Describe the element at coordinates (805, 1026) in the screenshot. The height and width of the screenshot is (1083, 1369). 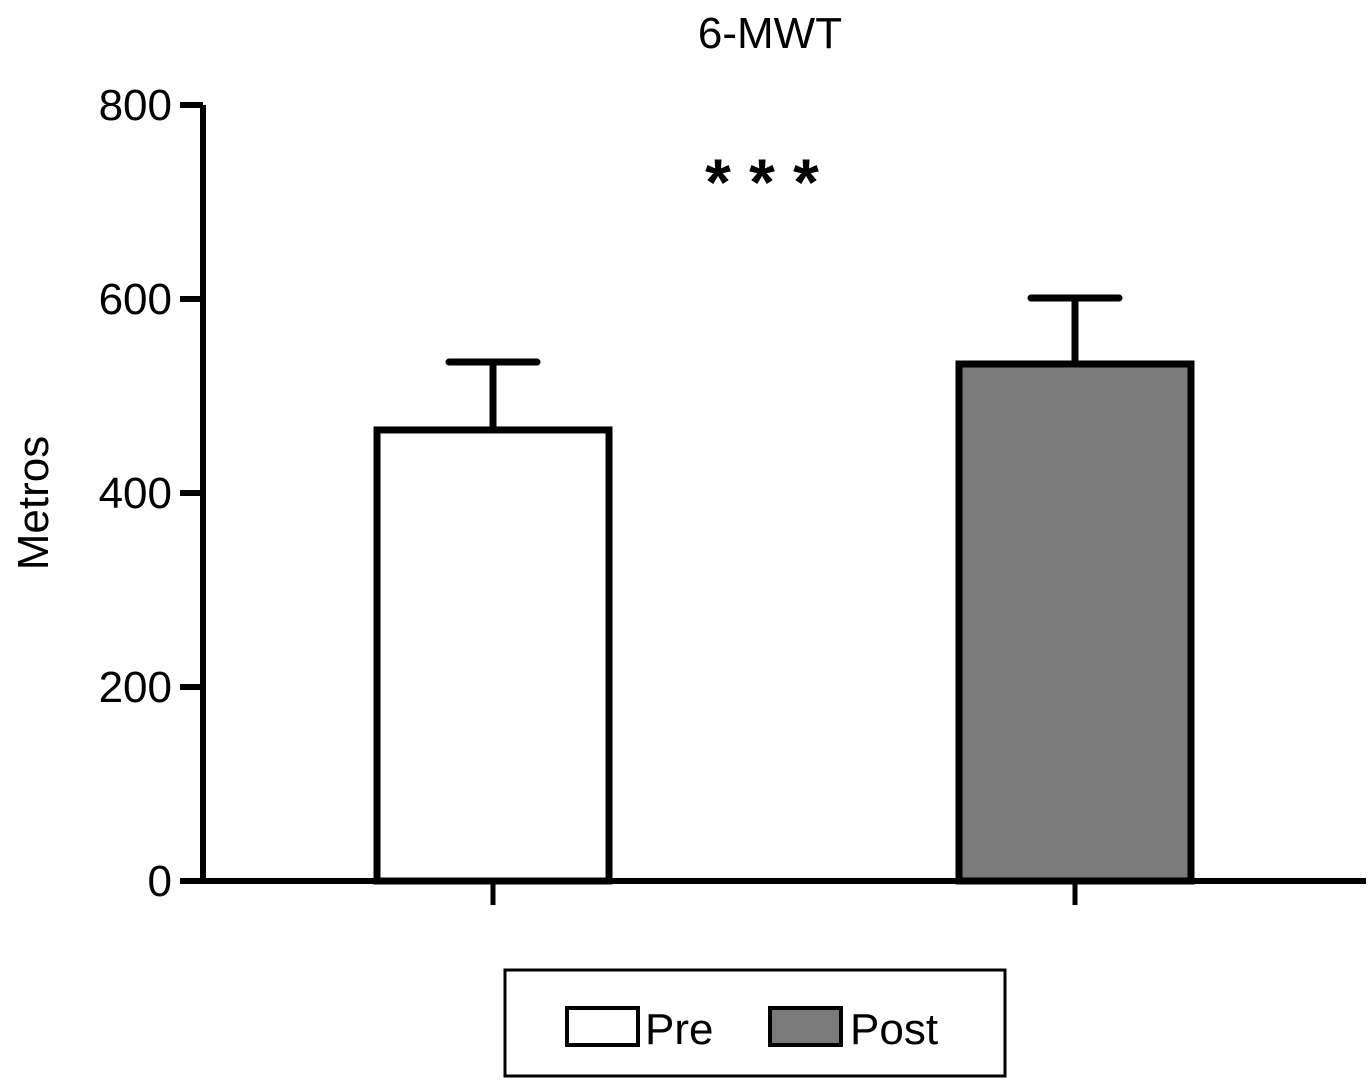
I see `legend-swatch-post` at that location.